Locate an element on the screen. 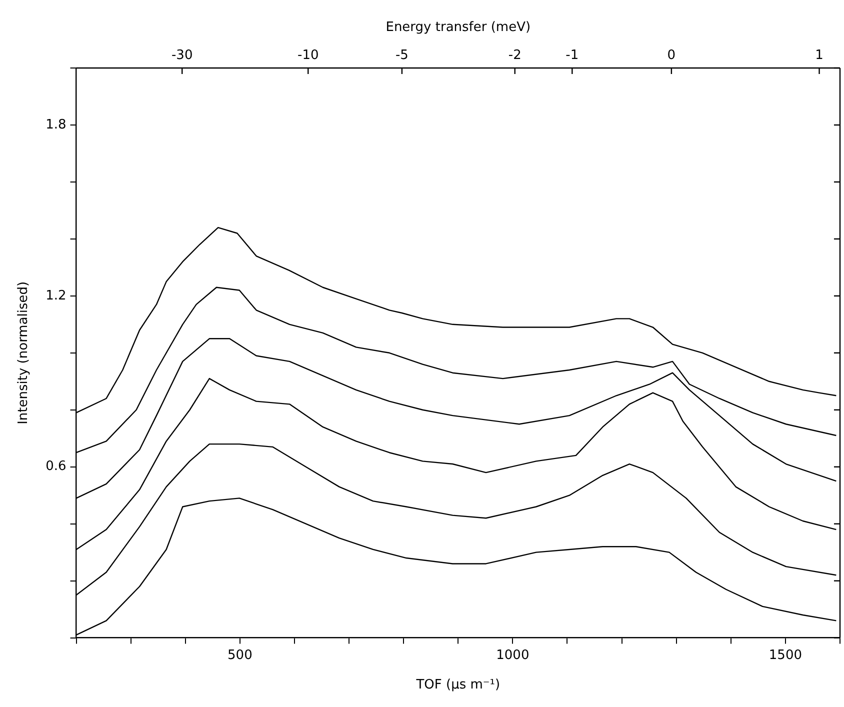 Image resolution: width=844 pixels, height=707 pixels. x-tick-label: 1000 is located at coordinates (513, 655).